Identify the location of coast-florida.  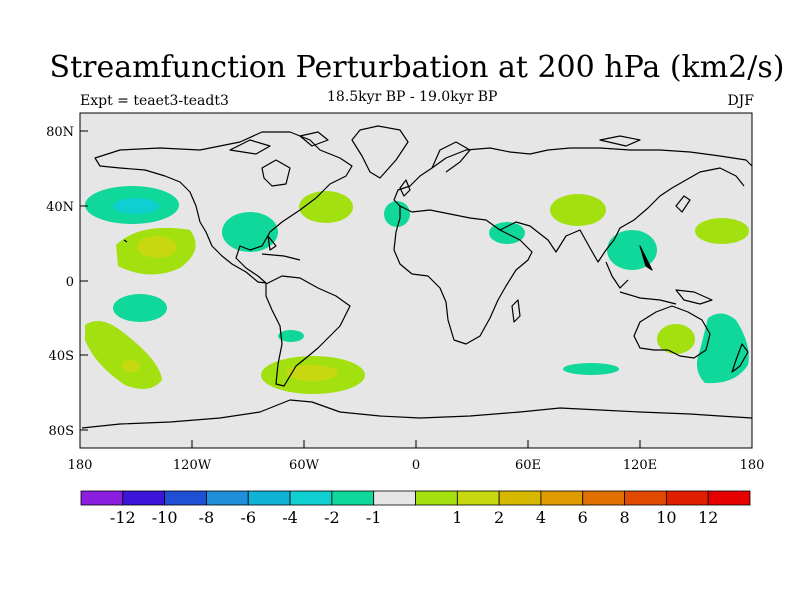
(272, 243).